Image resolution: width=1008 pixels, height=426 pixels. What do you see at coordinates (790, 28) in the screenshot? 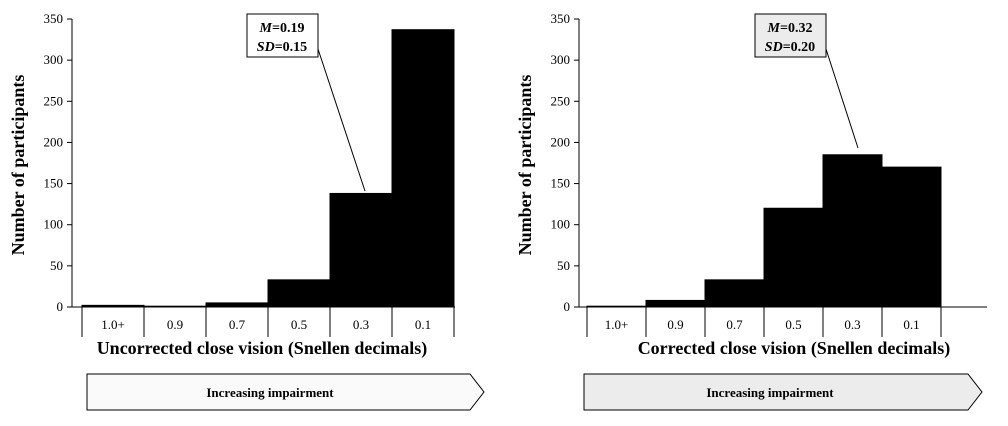
I see `right-annotation-mean: M=0.32` at bounding box center [790, 28].